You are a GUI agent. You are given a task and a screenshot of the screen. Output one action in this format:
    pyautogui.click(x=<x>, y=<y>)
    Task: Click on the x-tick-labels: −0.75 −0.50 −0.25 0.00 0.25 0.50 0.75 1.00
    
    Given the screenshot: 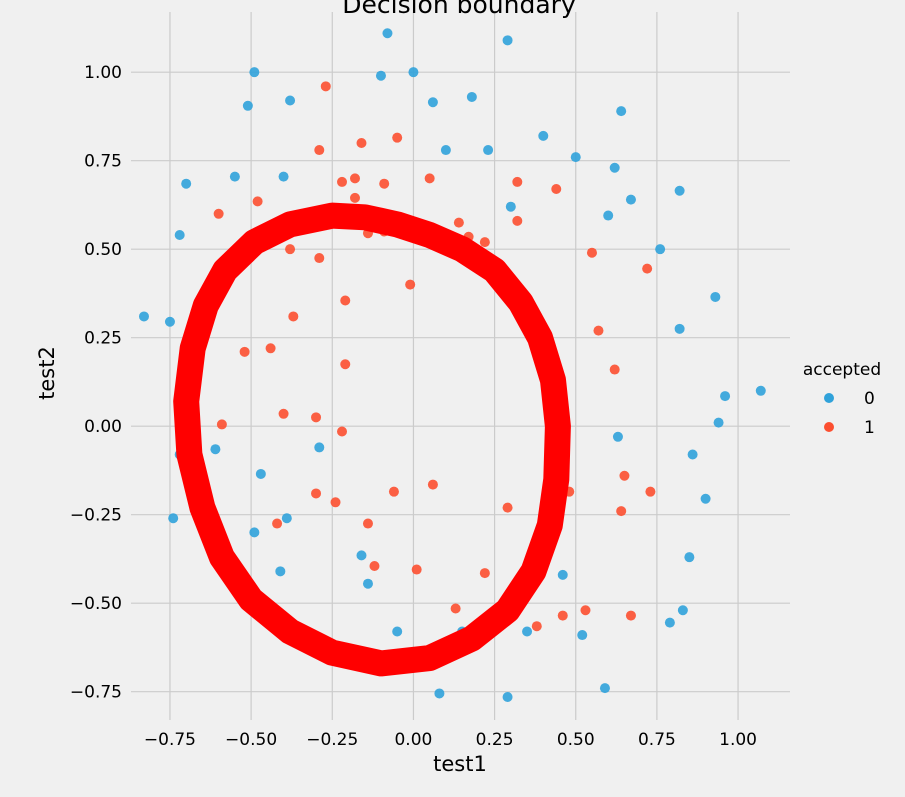 What is the action you would take?
    pyautogui.click(x=450, y=740)
    